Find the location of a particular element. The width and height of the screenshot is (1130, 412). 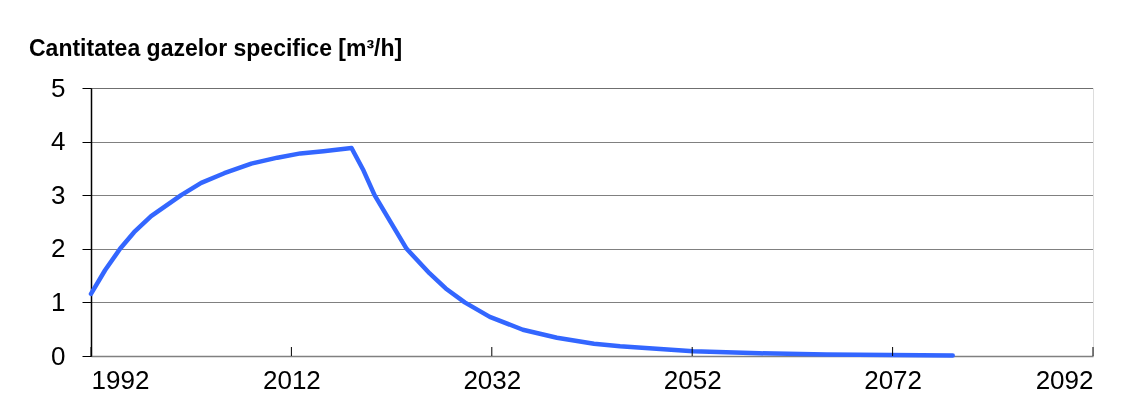

x-tick-label: 2052 is located at coordinates (692, 379).